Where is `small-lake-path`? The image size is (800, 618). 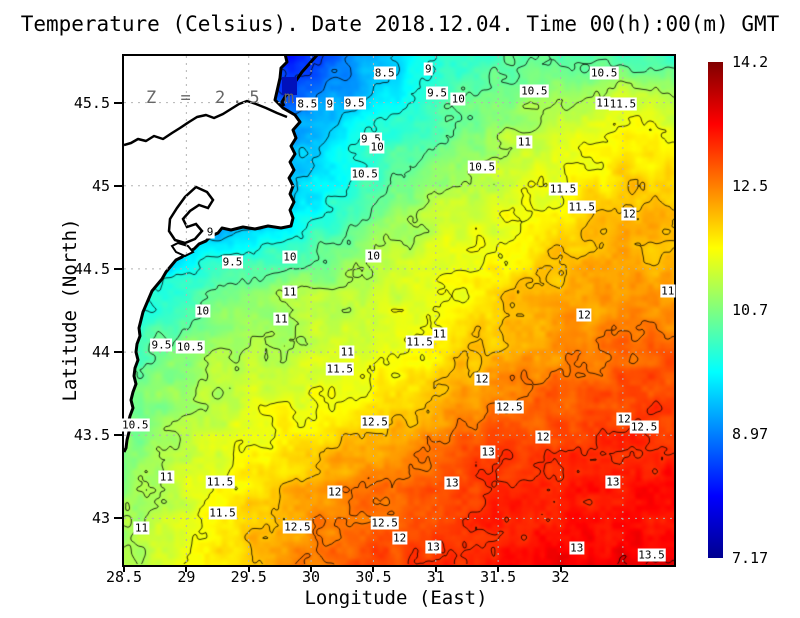
small-lake-path is located at coordinates (182, 249).